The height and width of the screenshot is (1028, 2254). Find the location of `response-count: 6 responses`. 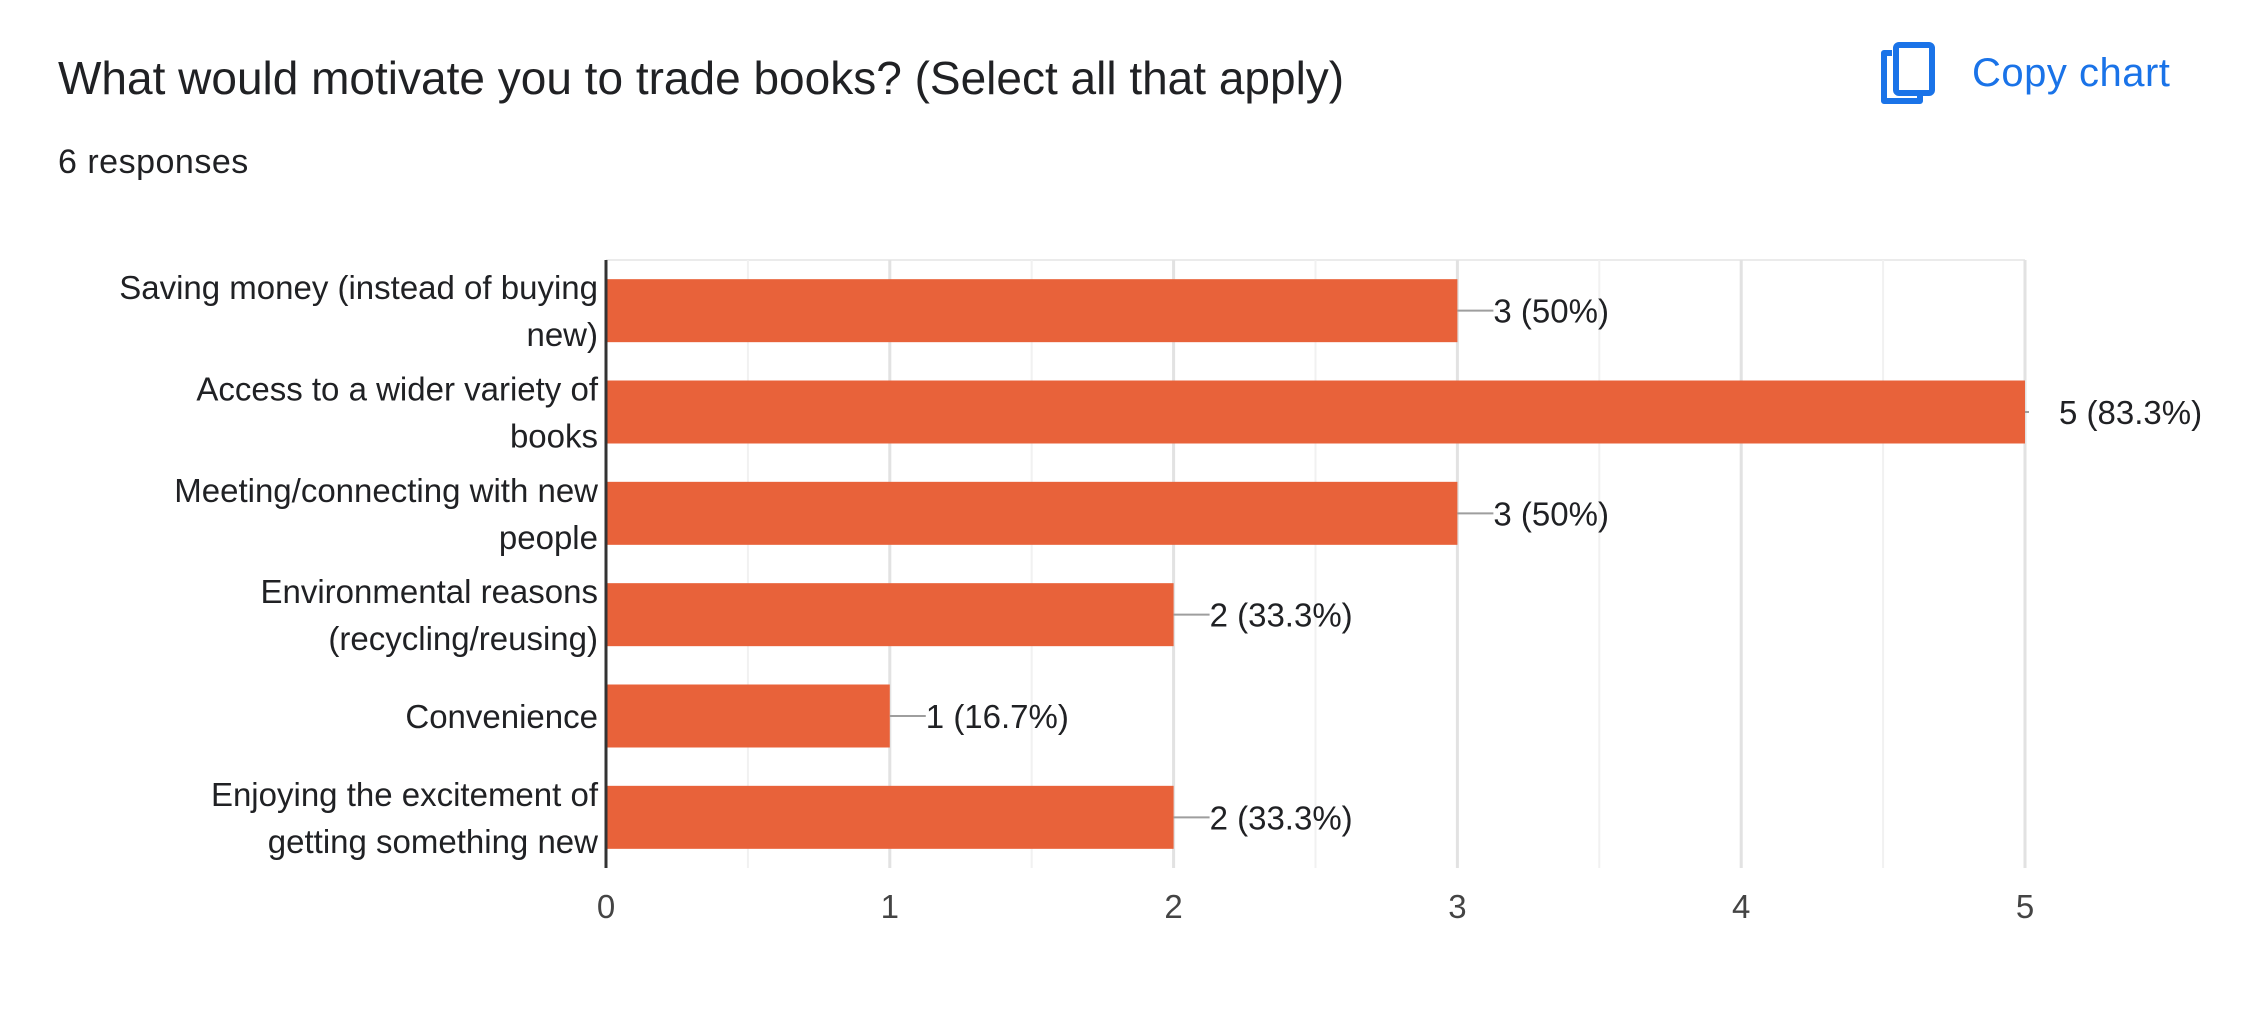

response-count: 6 responses is located at coordinates (153, 162).